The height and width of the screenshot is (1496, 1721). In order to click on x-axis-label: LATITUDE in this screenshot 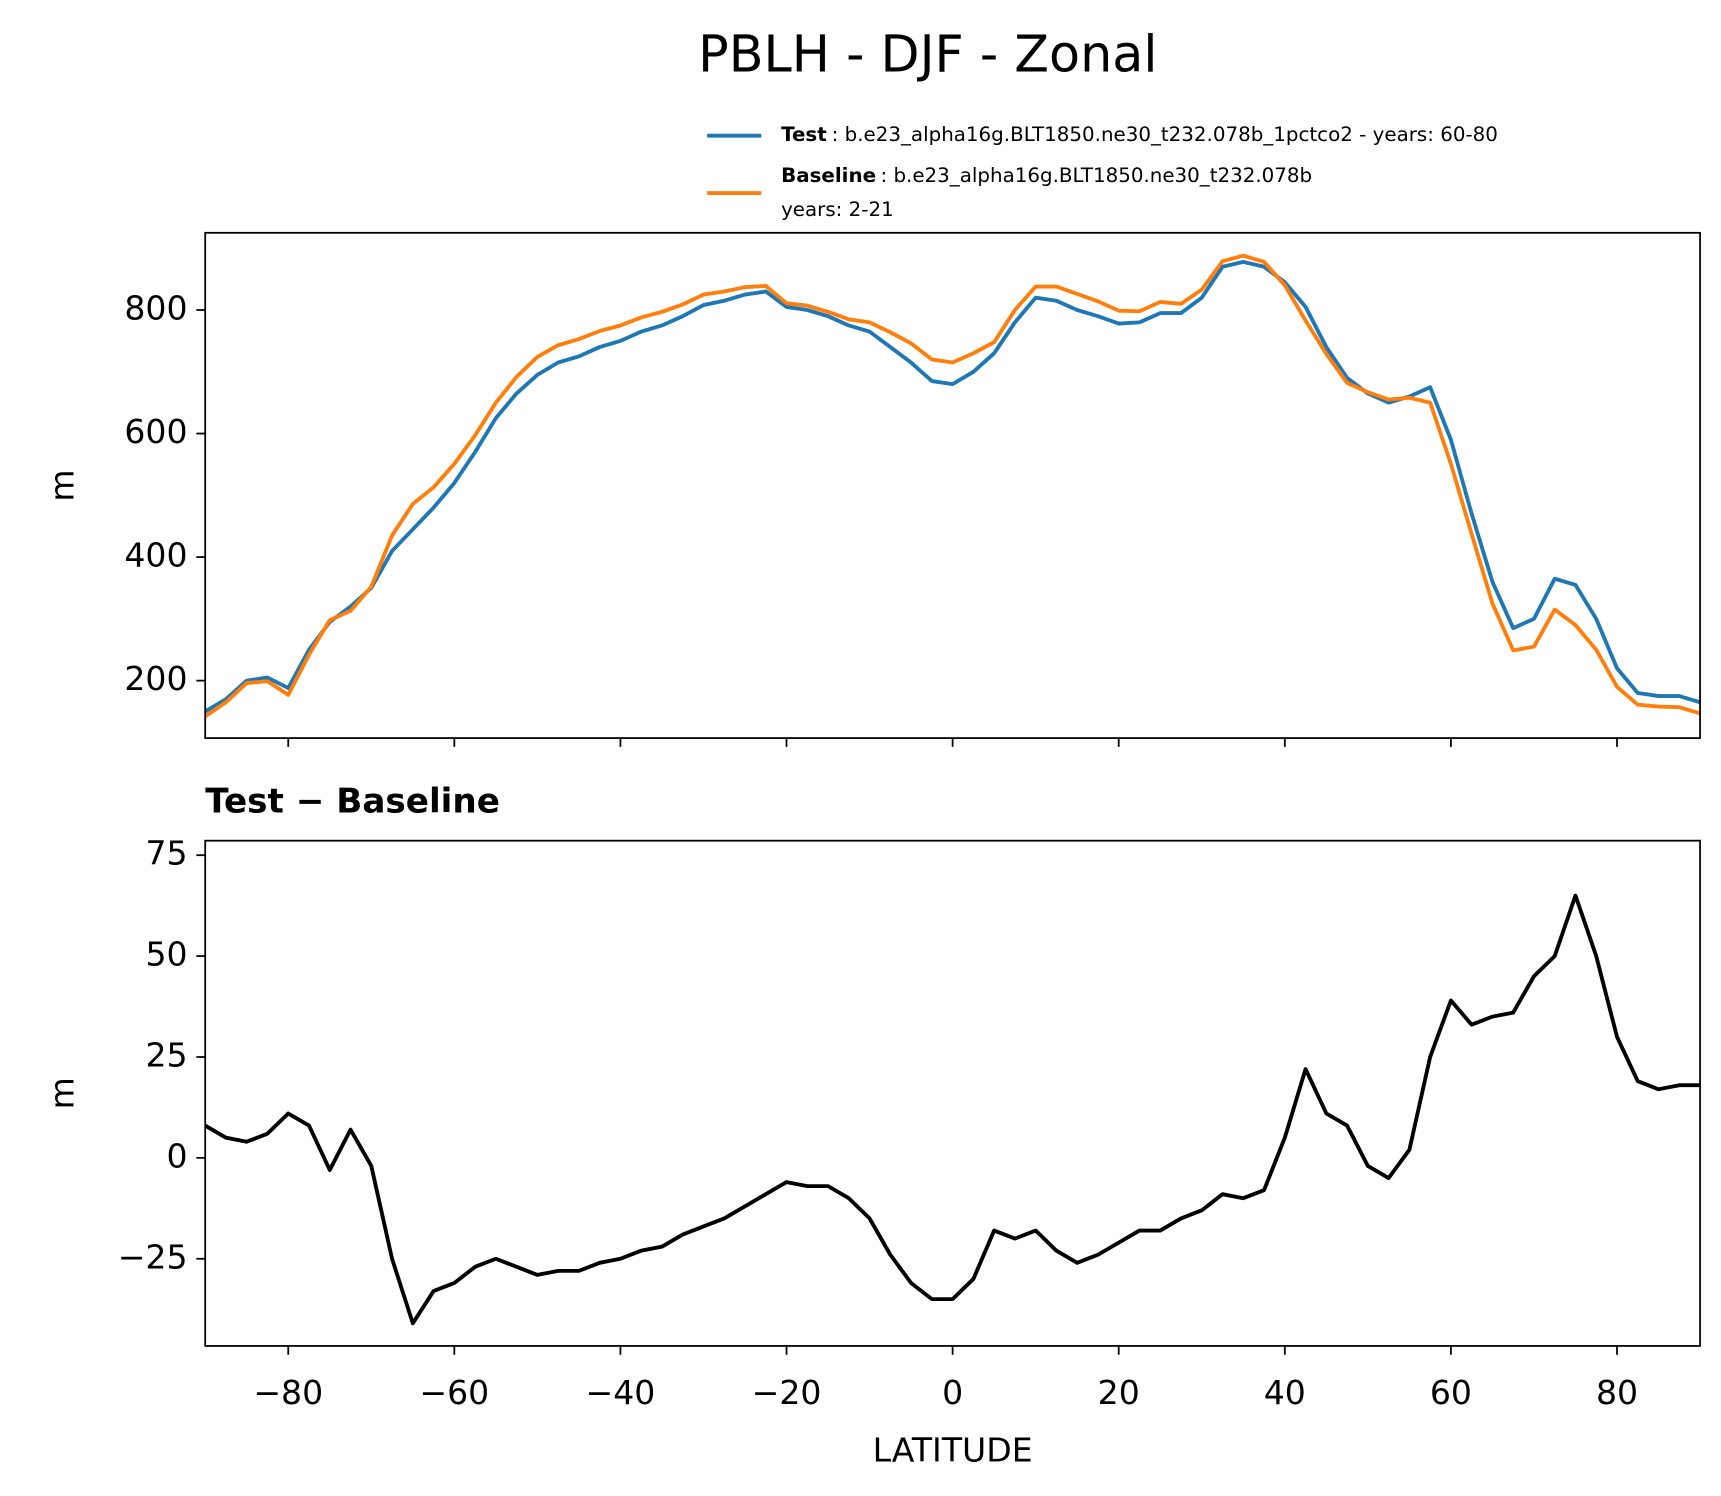, I will do `click(953, 1449)`.